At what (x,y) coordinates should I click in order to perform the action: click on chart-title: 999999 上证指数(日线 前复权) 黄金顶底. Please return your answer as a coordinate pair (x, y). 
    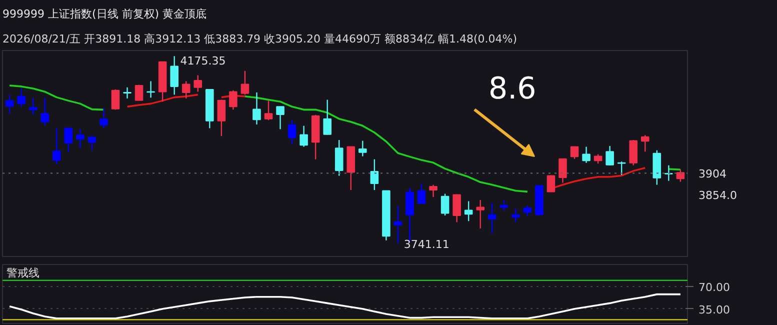
    Looking at the image, I should click on (104, 14).